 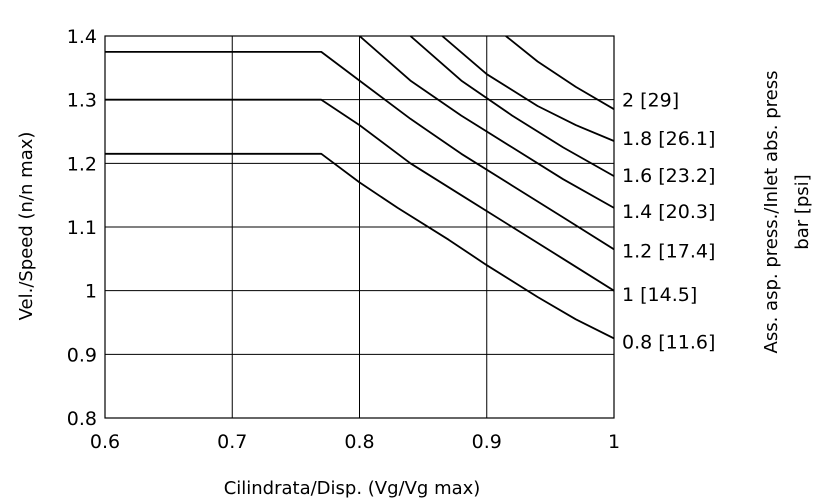 What do you see at coordinates (668, 343) in the screenshot?
I see `series-label: 0.8 [11.6]` at bounding box center [668, 343].